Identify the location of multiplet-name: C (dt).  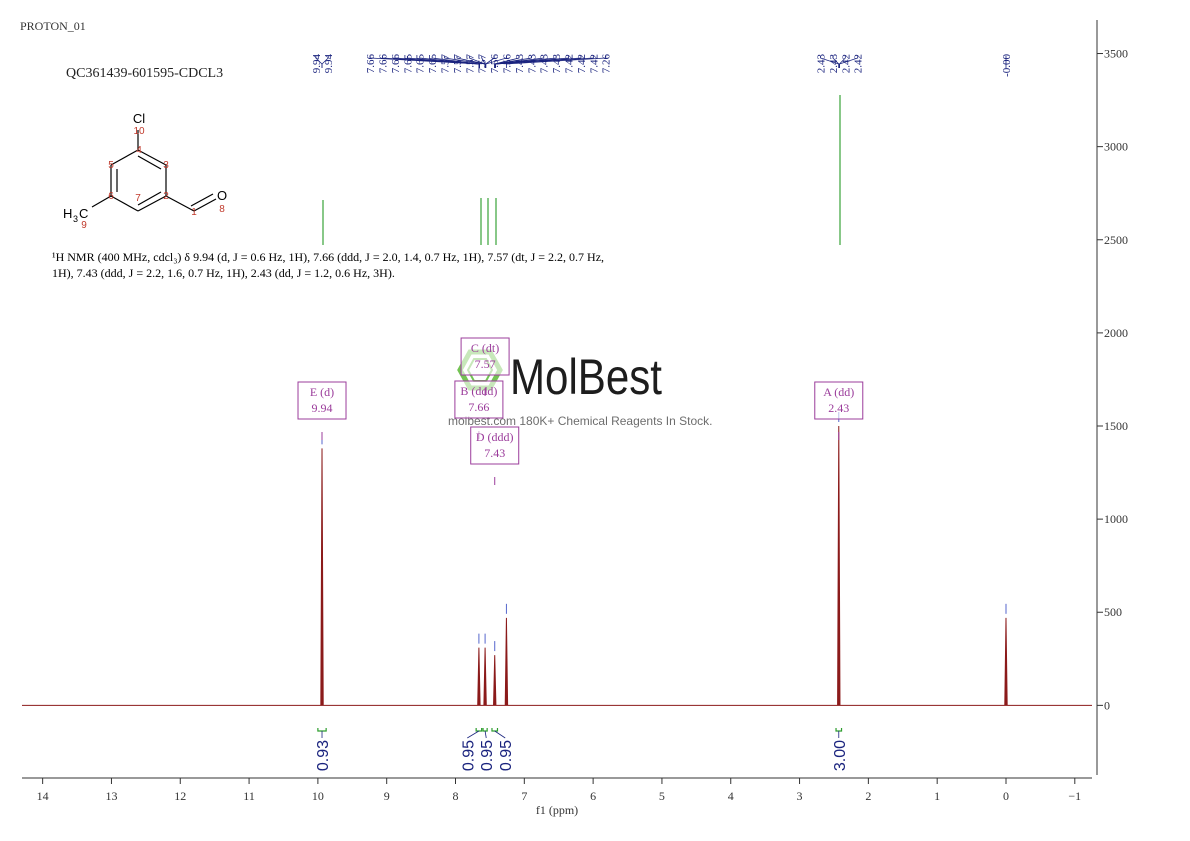
(485, 348).